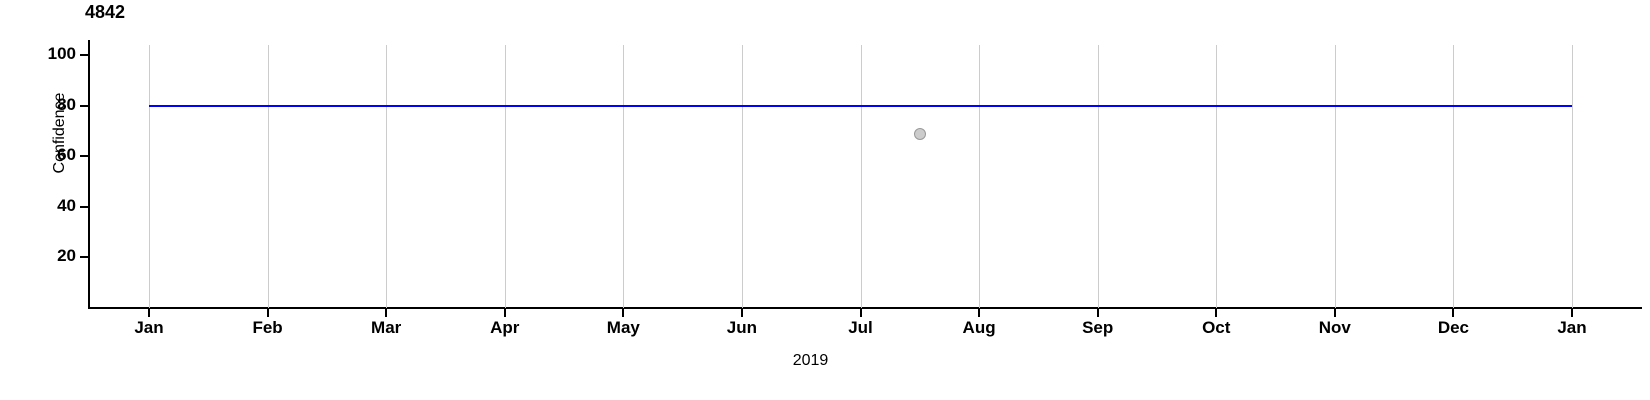 This screenshot has height=400, width=1650. What do you see at coordinates (505, 327) in the screenshot?
I see `x-axis-tick-label: Apr` at bounding box center [505, 327].